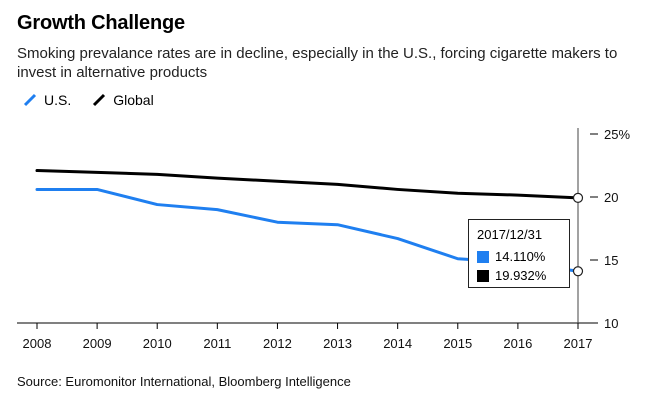  I want to click on y-tick-label: 20, so click(611, 197).